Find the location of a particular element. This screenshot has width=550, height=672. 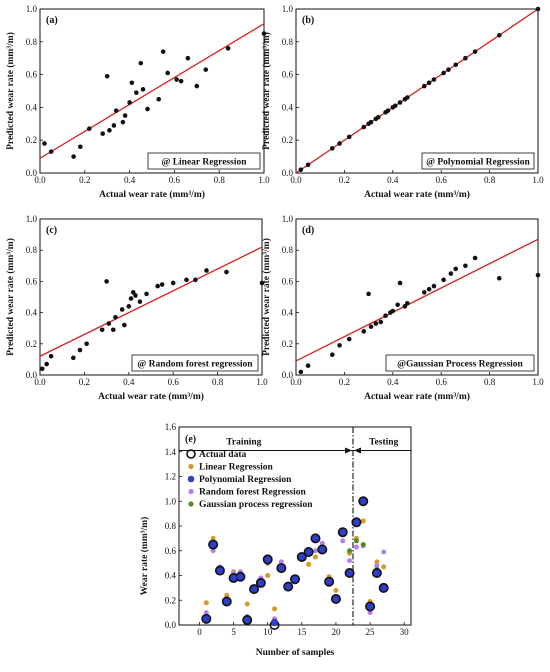

y-tick-label: 1.0 is located at coordinates (288, 9).